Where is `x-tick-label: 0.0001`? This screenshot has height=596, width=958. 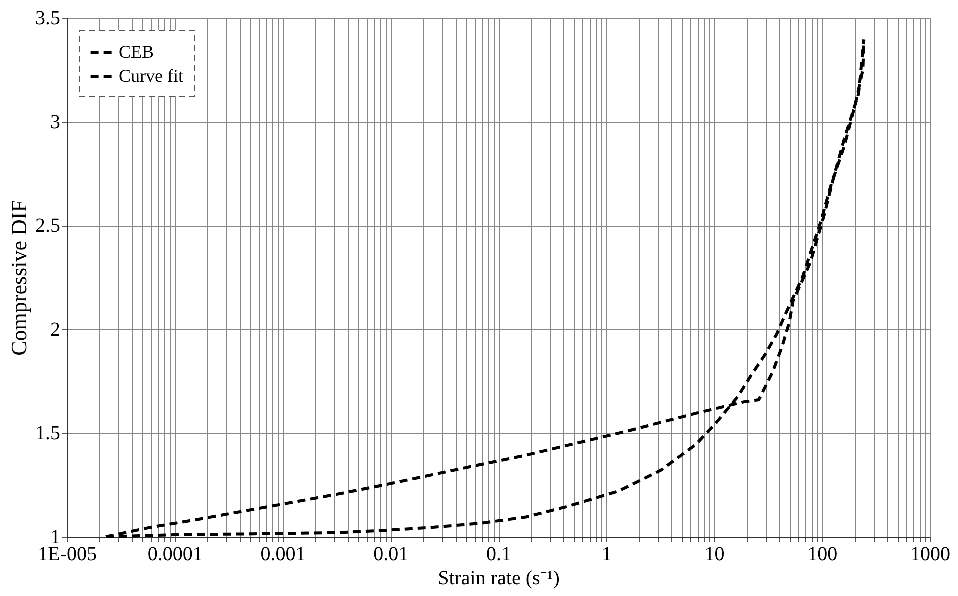
x-tick-label: 0.0001 is located at coordinates (175, 555).